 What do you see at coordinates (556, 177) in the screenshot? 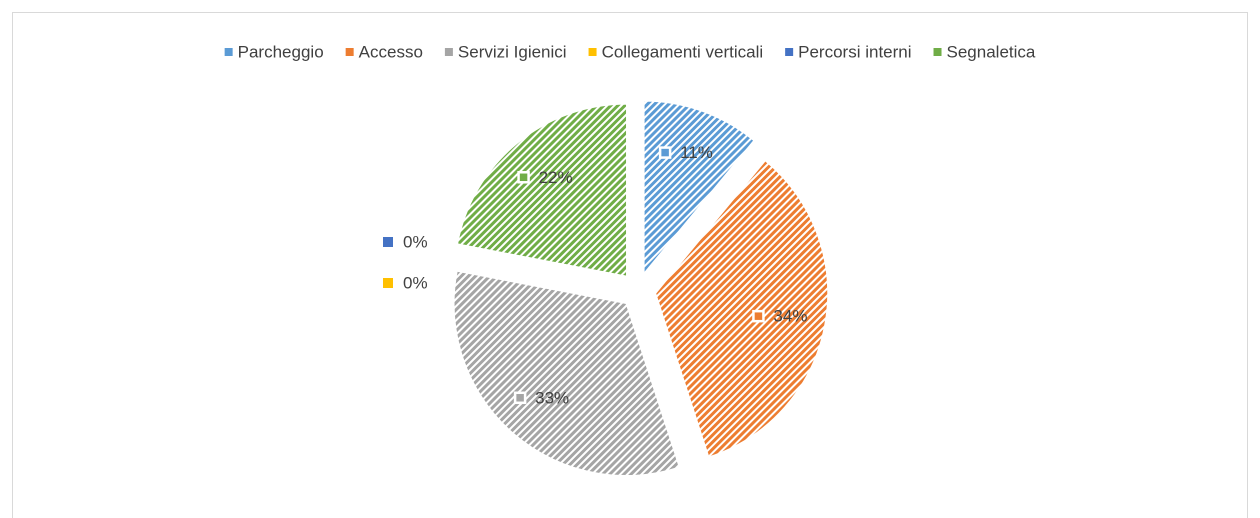
I see `data-label: 22%` at bounding box center [556, 177].